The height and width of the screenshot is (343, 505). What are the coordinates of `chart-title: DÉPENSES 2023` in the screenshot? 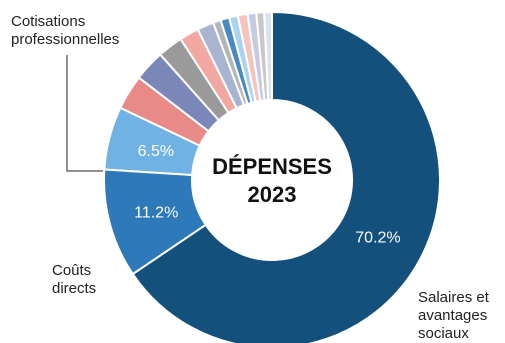 It's located at (272, 180).